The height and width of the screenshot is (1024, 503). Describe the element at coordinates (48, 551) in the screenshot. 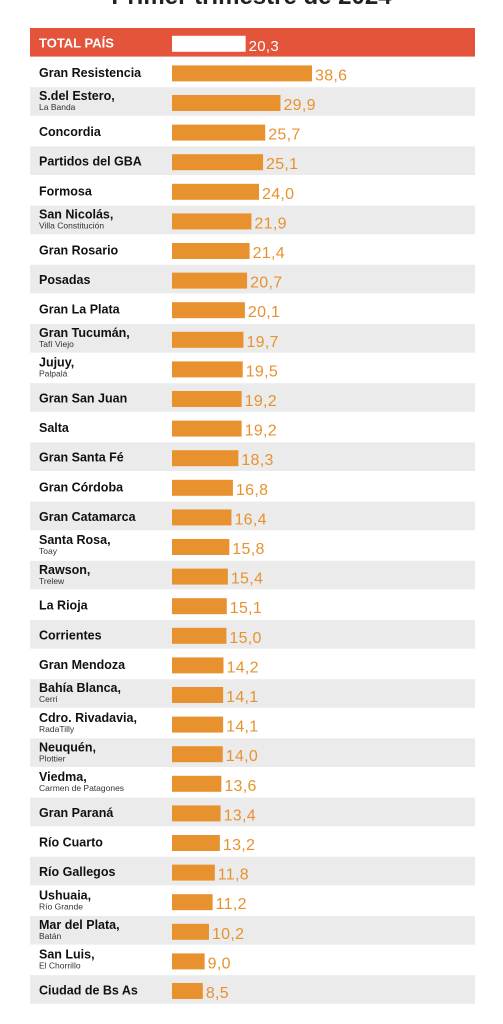

I see `category-sublabel: Toay` at that location.